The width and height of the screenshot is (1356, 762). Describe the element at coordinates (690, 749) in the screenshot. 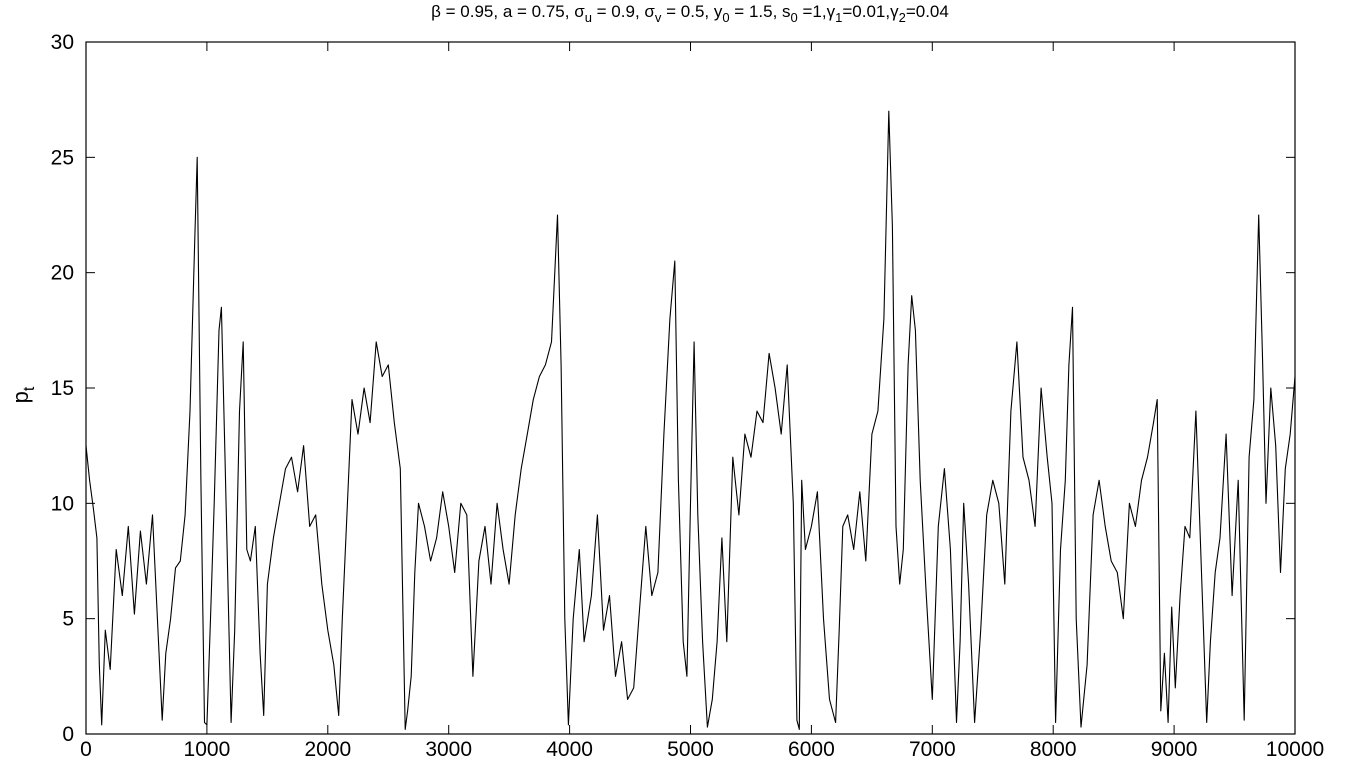

I see `x-tick-label: 5000` at that location.